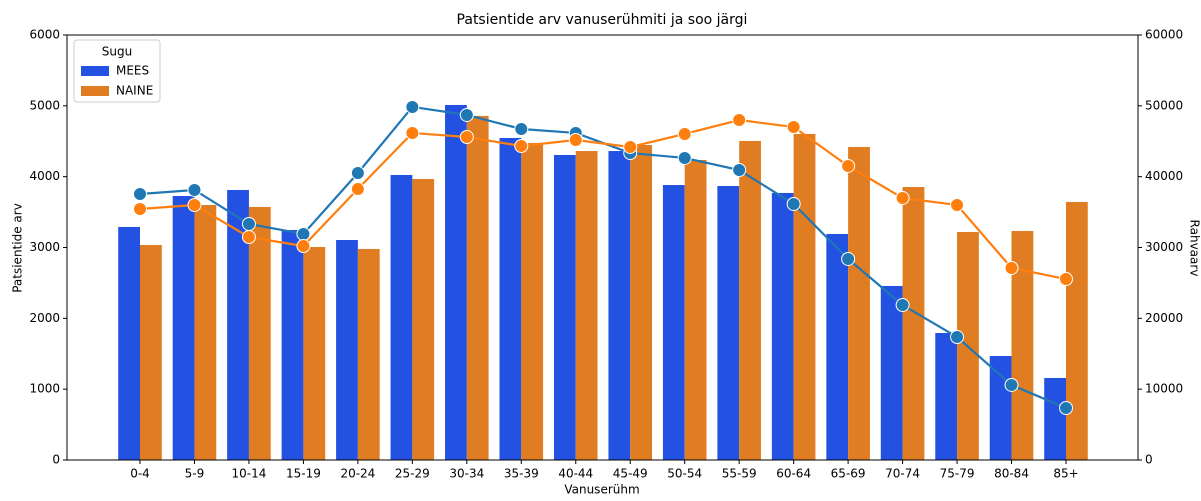 The image size is (1201, 501). Describe the element at coordinates (1149, 460) in the screenshot. I see `y2-tick-label: 0` at that location.